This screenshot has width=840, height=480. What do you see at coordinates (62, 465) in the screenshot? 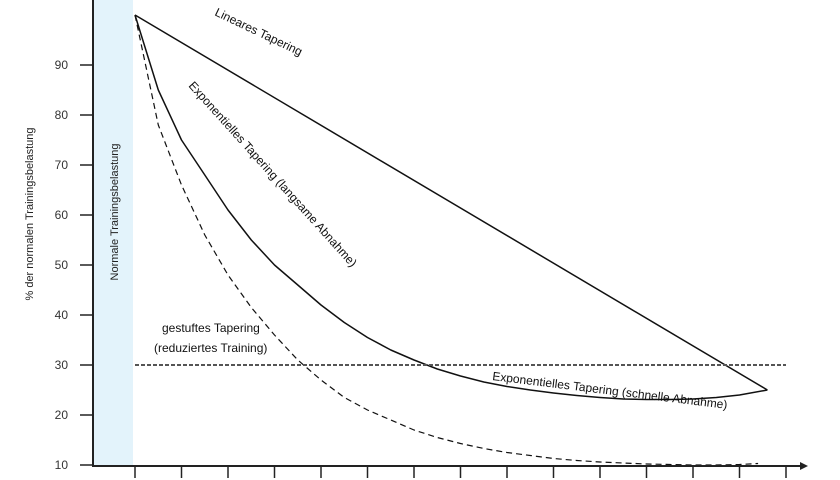
I see `y-tick-label: 10` at bounding box center [62, 465].